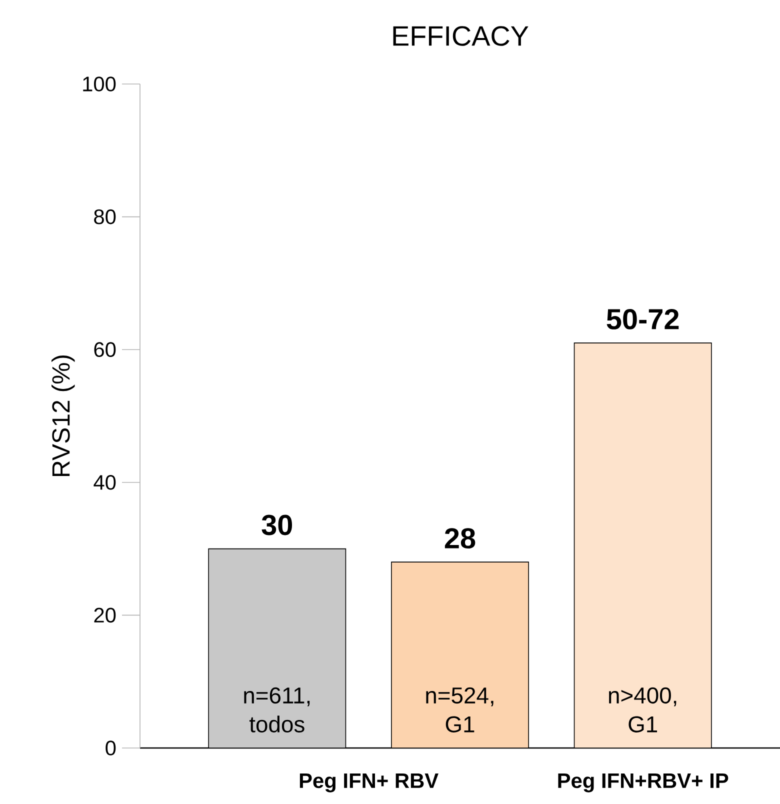 Image resolution: width=780 pixels, height=804 pixels. What do you see at coordinates (642, 319) in the screenshot?
I see `data-label: 50-72` at bounding box center [642, 319].